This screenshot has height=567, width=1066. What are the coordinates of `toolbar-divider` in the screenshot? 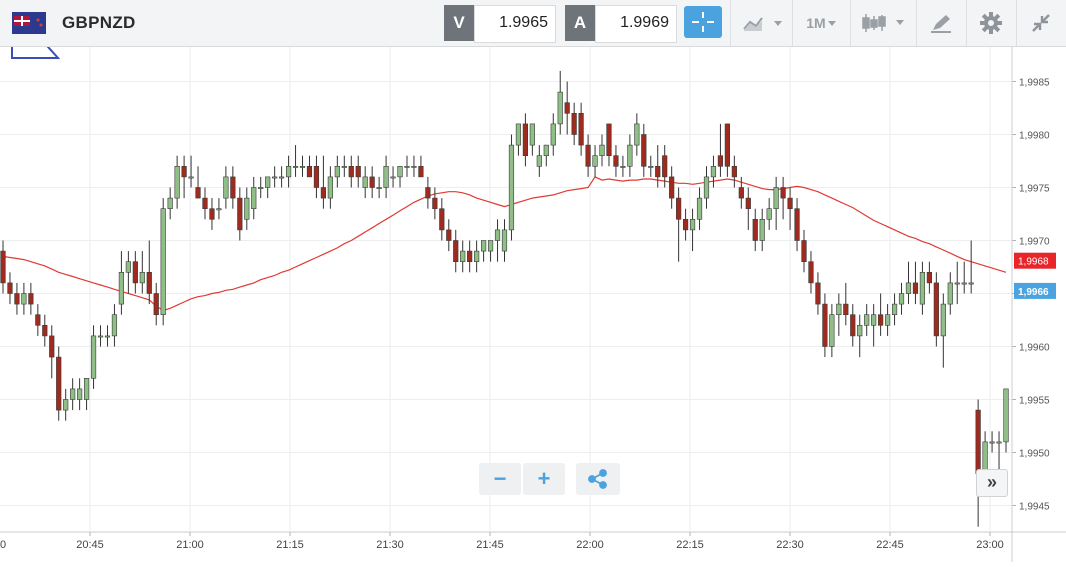 It's located at (916, 23).